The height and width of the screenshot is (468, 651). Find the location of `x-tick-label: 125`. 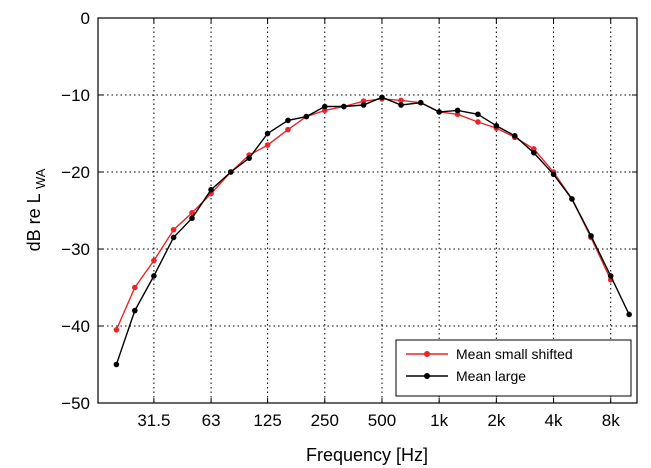

x-tick-label: 125 is located at coordinates (267, 420).